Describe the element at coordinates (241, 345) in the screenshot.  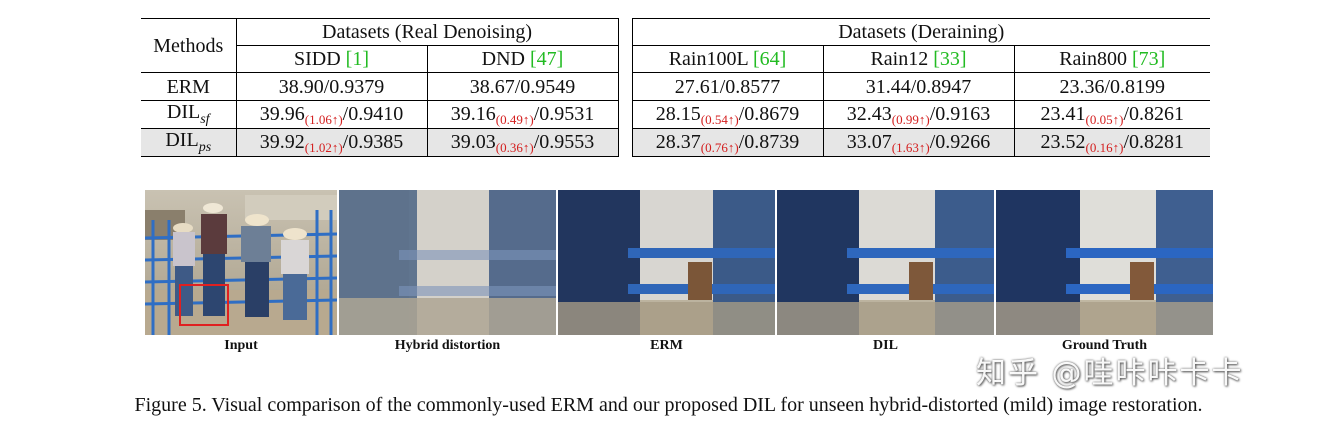
I see `panel-label-input: Input` at that location.